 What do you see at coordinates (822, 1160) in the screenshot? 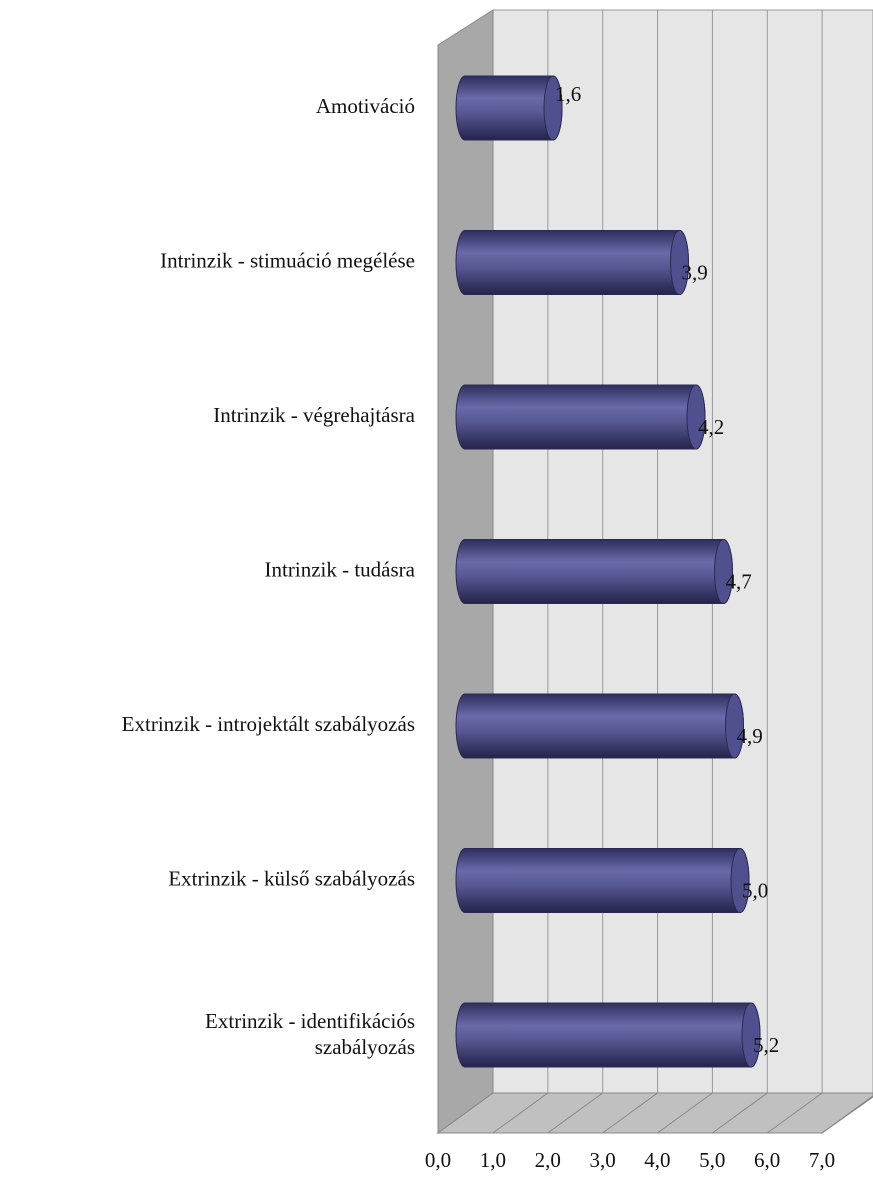
I see `x-tick-label: 7,0` at bounding box center [822, 1160].